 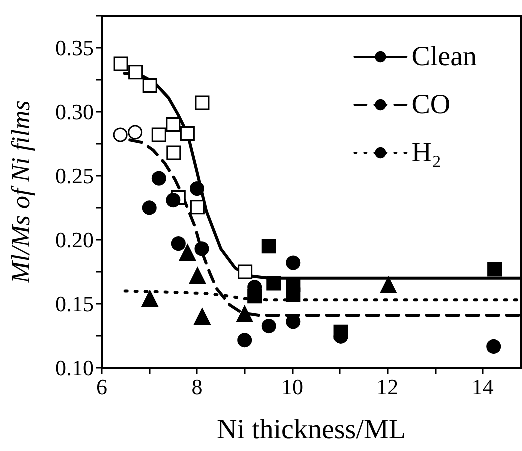 I want to click on y-axis-title: Ml/Ms of Ni films, so click(x=21, y=192).